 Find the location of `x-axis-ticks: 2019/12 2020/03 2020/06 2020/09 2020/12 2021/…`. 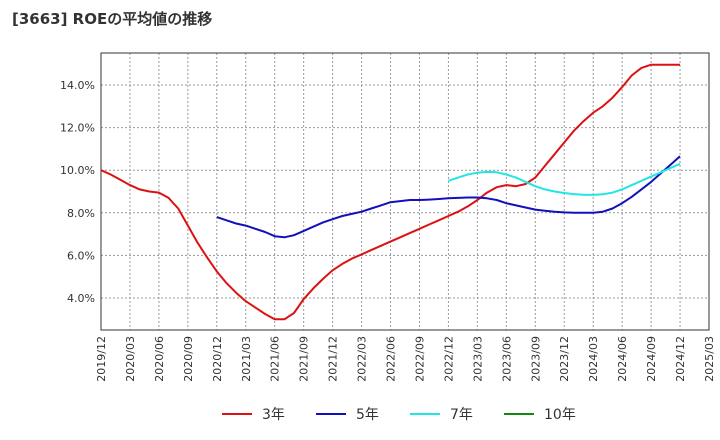

x-axis-ticks: 2019/12 2020/03 2020/06 2020/09 2020/12 2021/… is located at coordinates (405, 359).